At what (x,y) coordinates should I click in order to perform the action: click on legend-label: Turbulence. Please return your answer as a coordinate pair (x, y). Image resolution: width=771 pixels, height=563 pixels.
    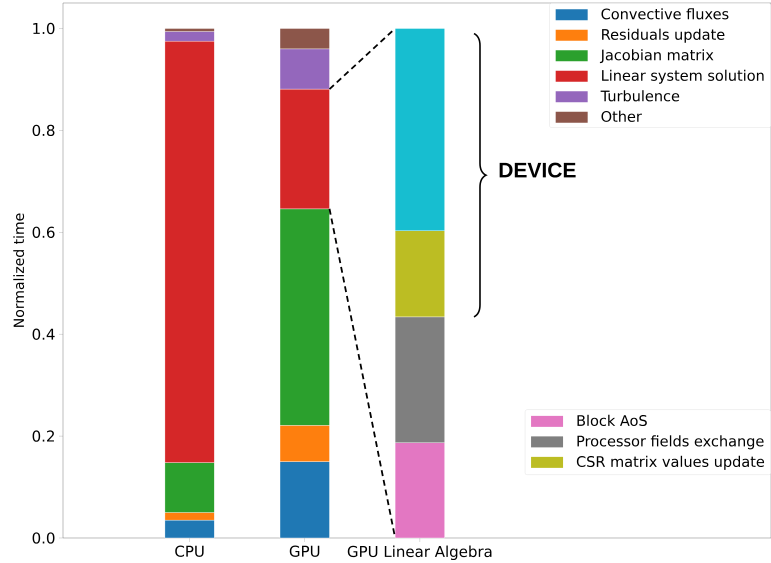
    Looking at the image, I should click on (640, 96).